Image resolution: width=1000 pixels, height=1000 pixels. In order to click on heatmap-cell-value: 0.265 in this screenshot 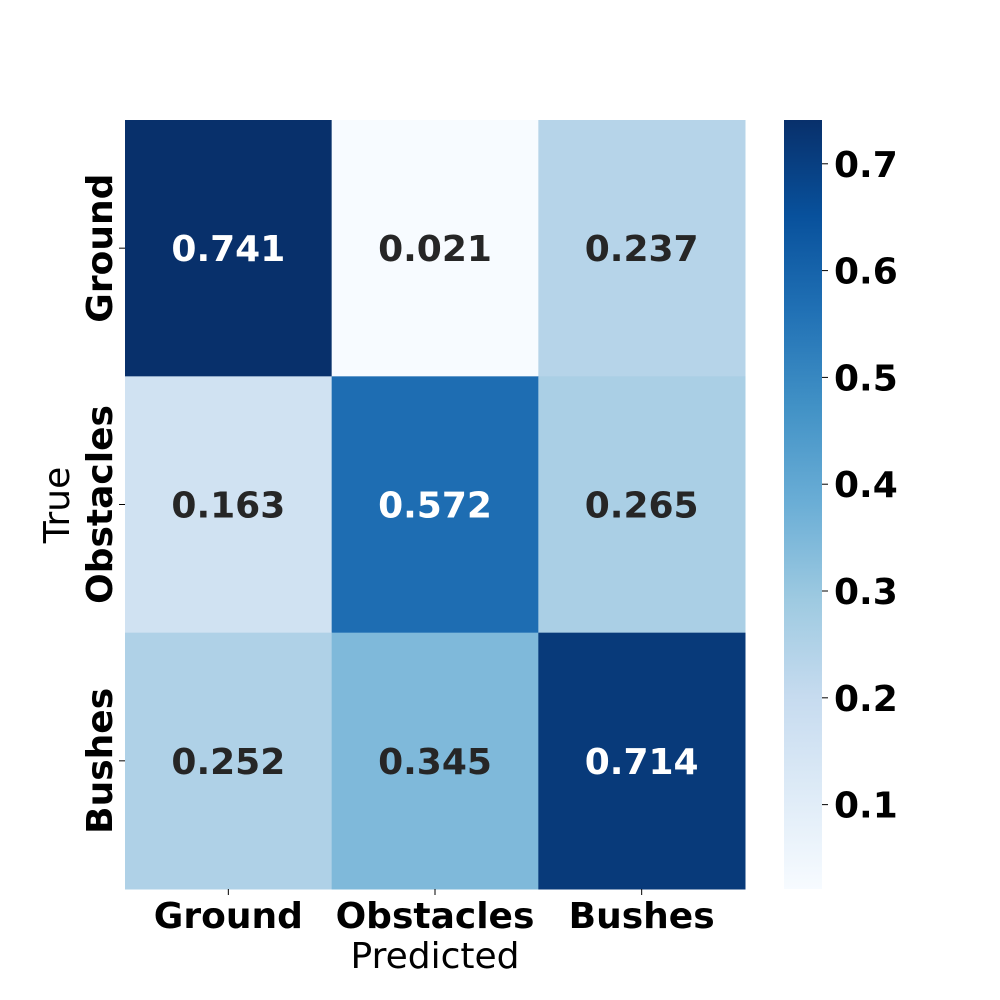, I will do `click(642, 506)`.